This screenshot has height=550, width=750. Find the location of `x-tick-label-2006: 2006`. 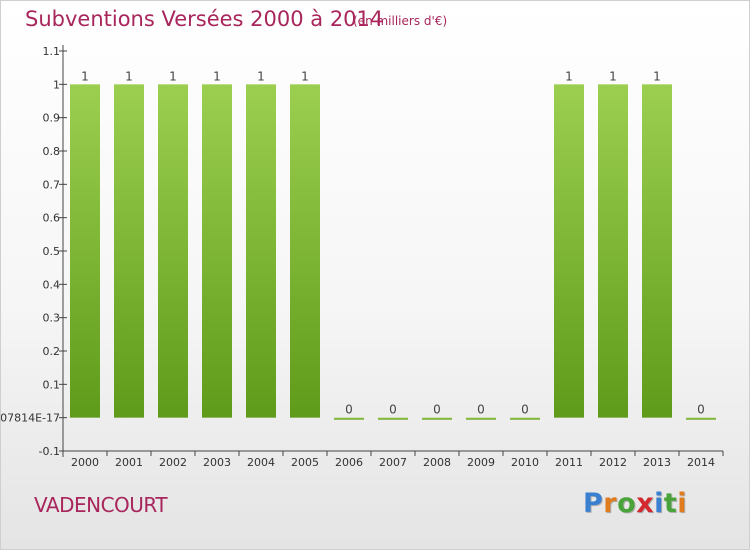

x-tick-label-2006: 2006 is located at coordinates (349, 462).